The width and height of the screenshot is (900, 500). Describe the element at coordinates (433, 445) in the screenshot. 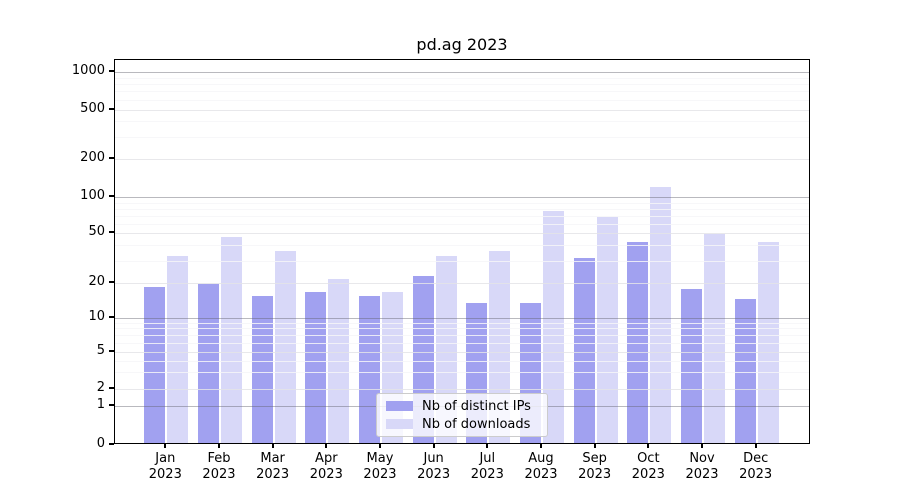

I see `x-tick-mark-jun` at that location.